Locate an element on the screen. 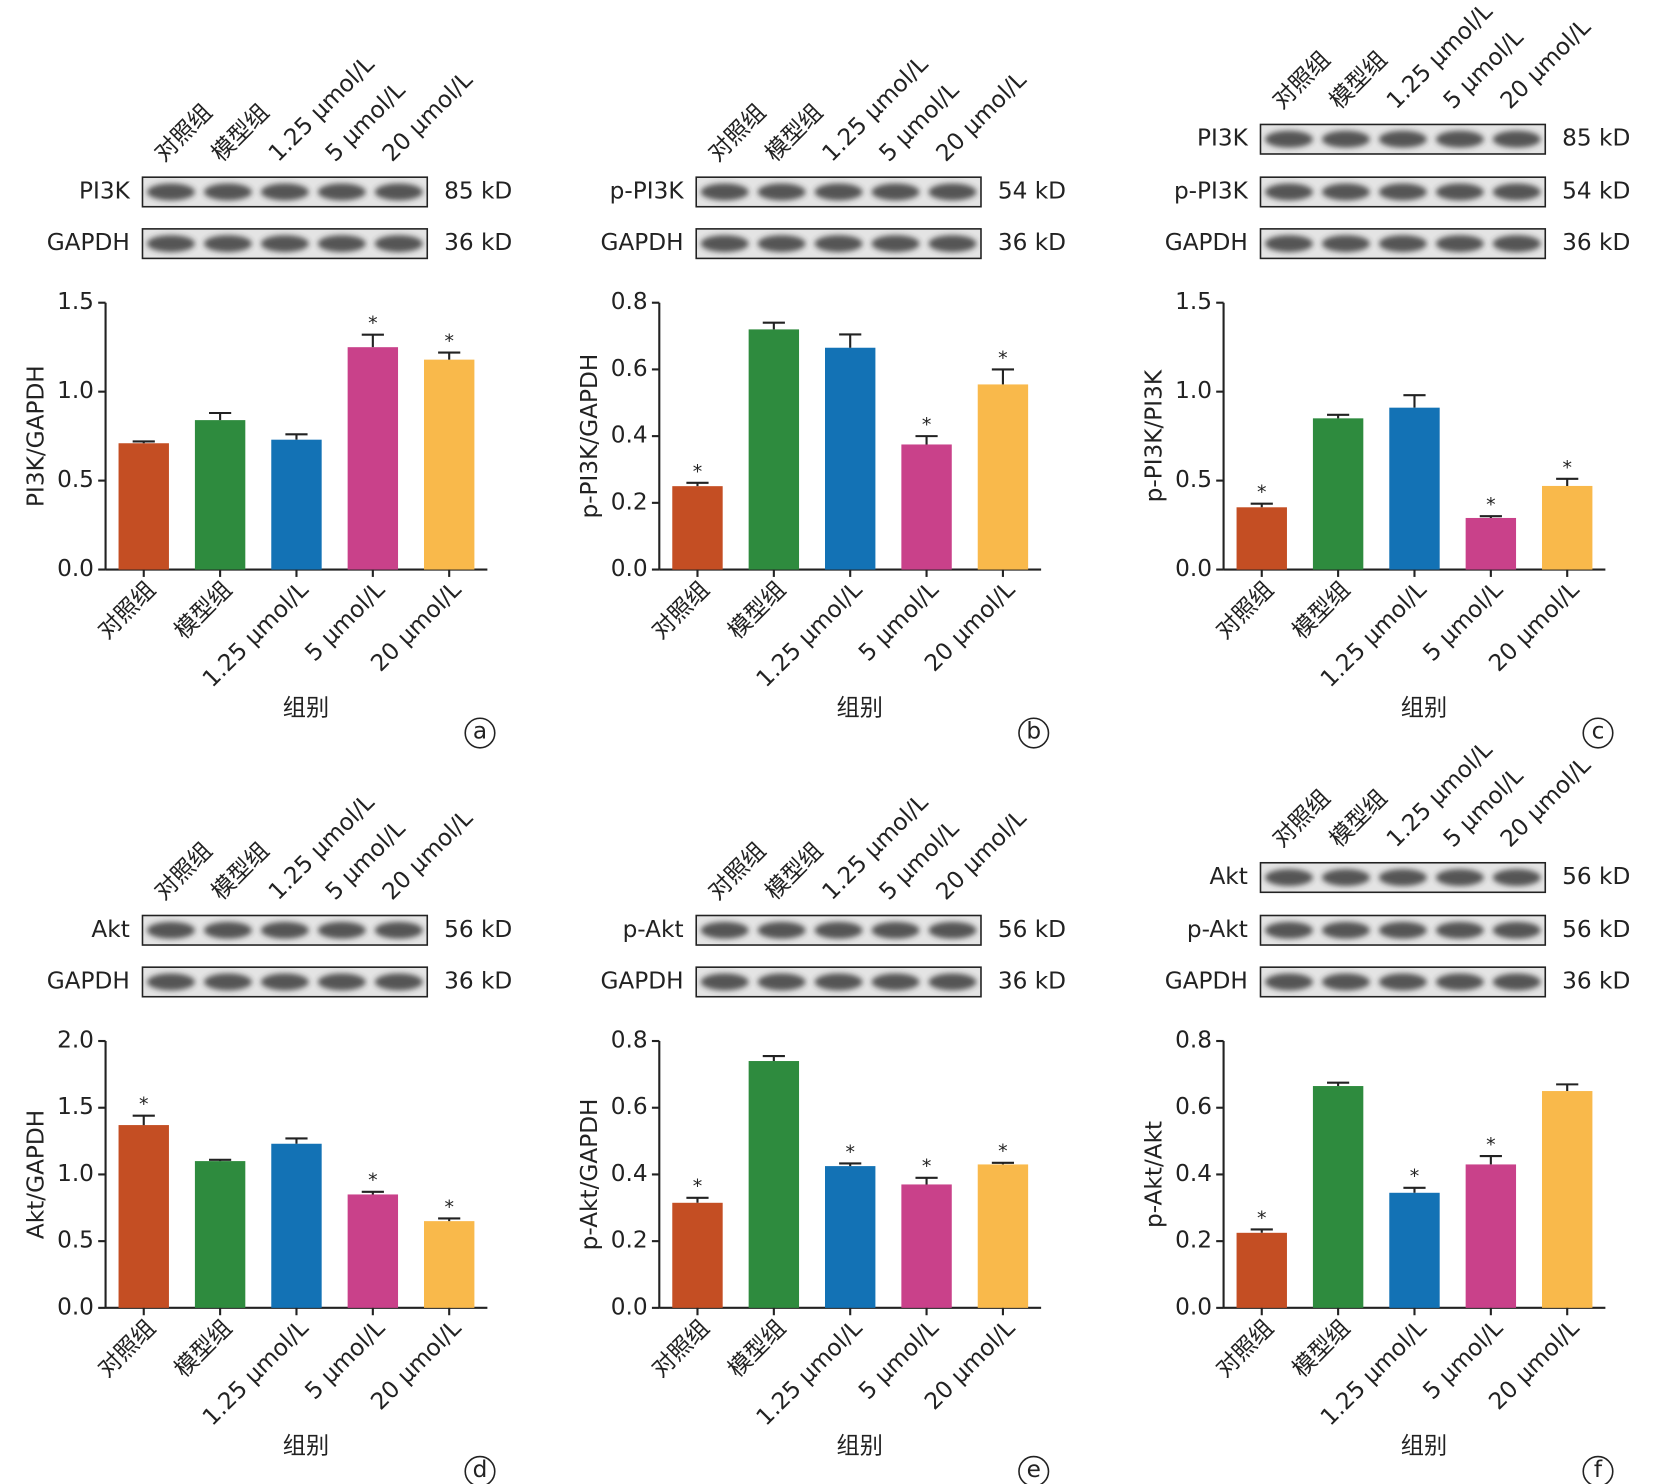  y-axis-label: PI3K/GAPDH is located at coordinates (36, 436).